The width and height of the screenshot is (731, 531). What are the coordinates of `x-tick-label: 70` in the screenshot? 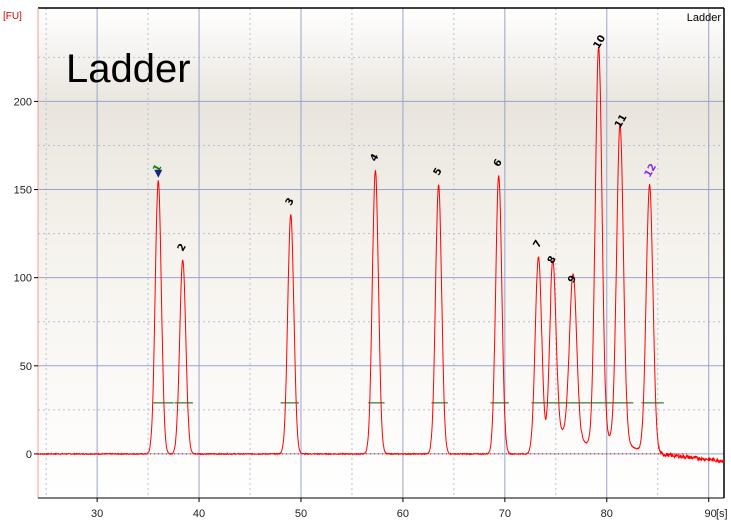 It's located at (505, 514).